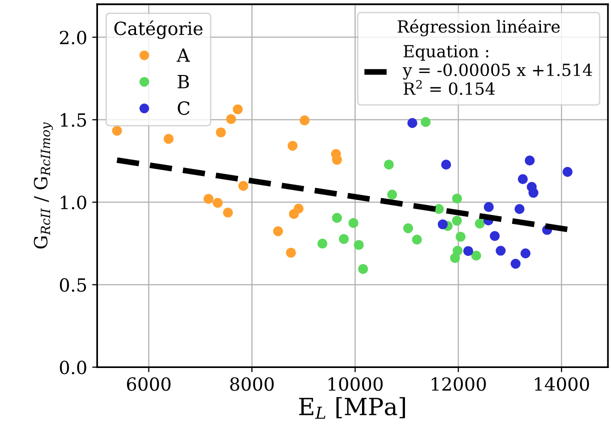  Describe the element at coordinates (459, 384) in the screenshot. I see `x-tick-label: 12000` at that location.